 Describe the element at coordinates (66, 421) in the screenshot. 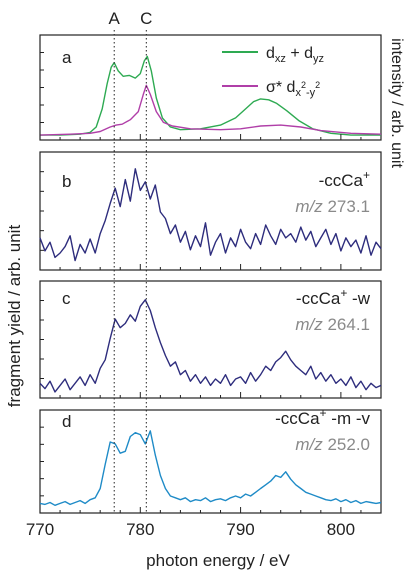

I see `panel-letter-d: d` at that location.